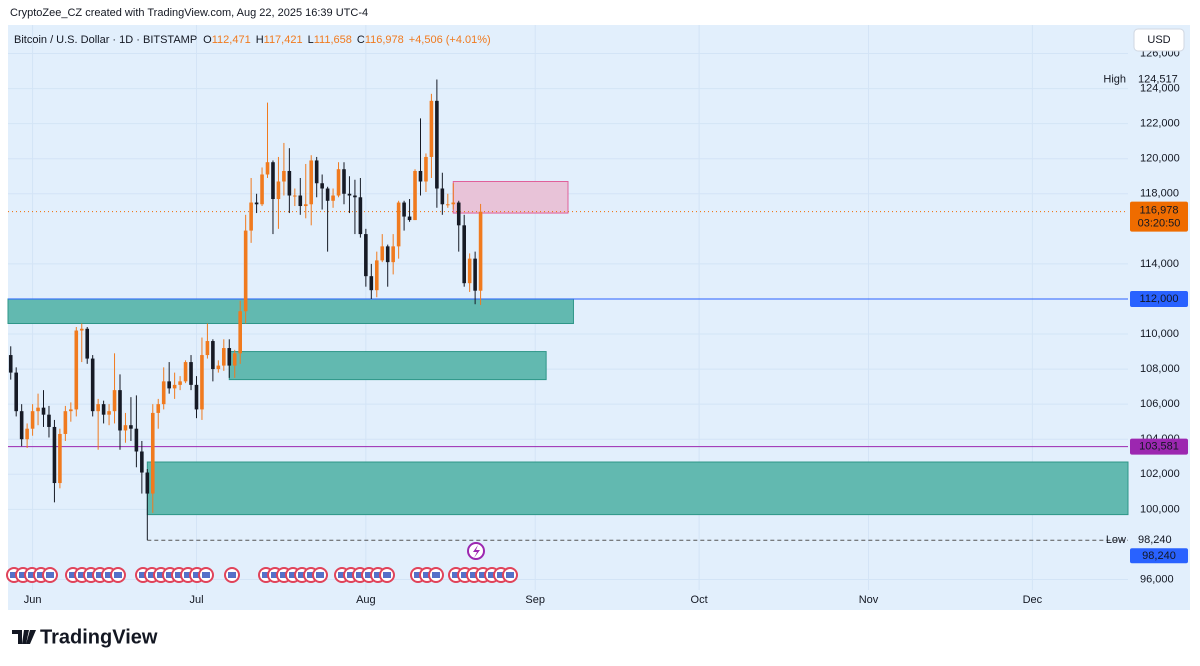  I want to click on x-tick-label: Aug, so click(366, 600).